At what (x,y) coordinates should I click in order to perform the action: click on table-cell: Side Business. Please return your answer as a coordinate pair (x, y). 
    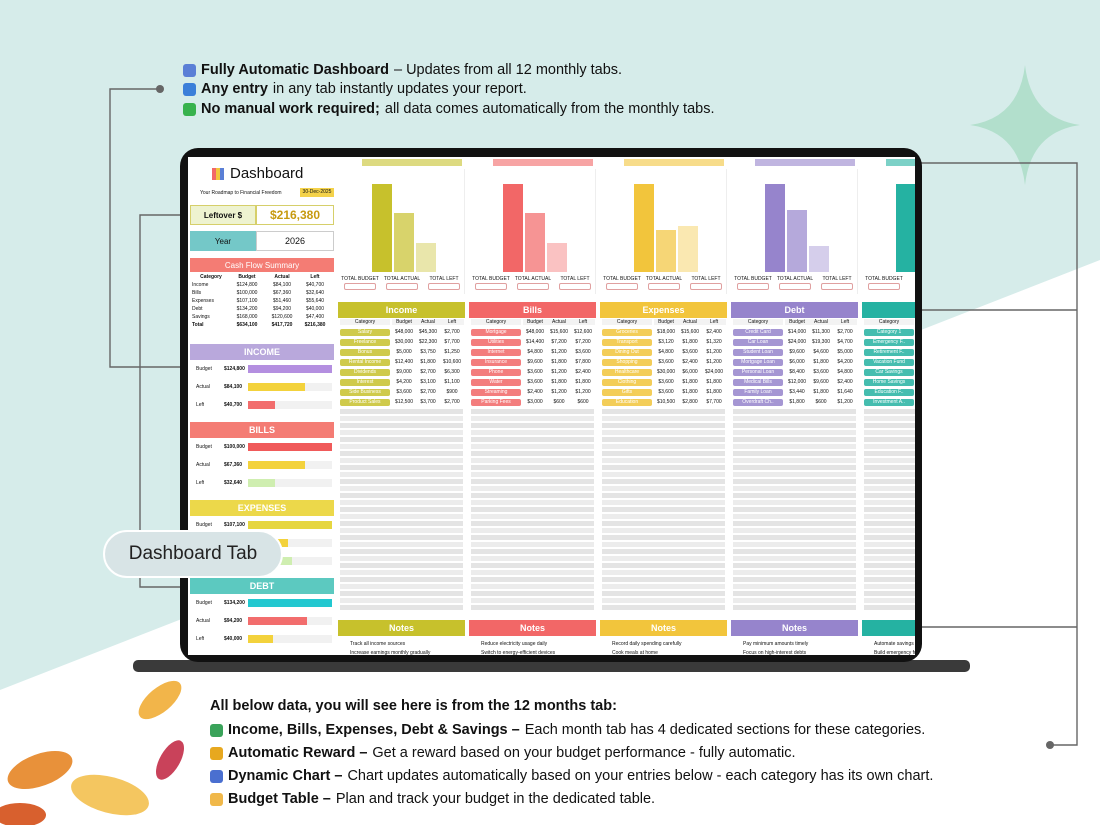
    Looking at the image, I should click on (365, 392).